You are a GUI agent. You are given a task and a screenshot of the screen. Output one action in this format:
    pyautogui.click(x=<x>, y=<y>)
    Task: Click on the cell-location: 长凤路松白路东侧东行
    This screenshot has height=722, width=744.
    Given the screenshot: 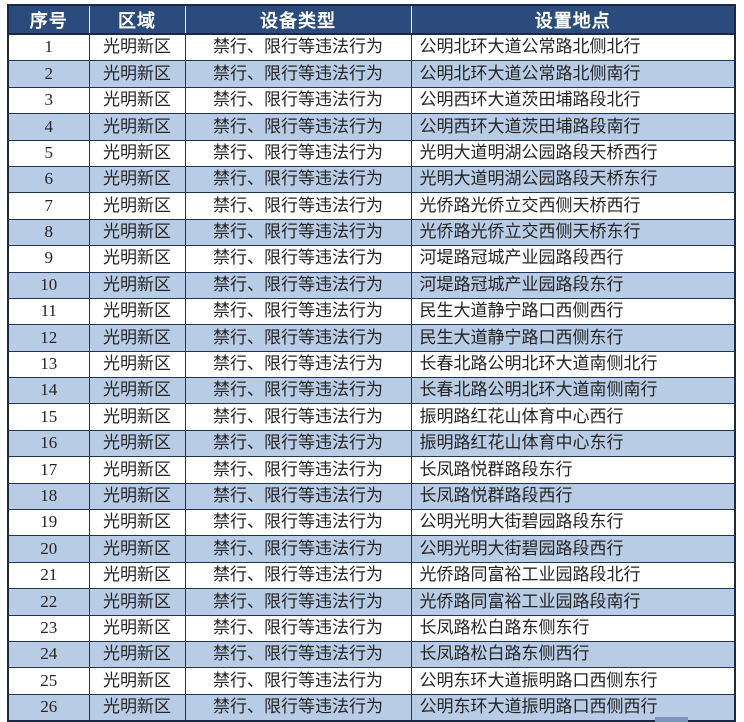 What is the action you would take?
    pyautogui.click(x=573, y=628)
    